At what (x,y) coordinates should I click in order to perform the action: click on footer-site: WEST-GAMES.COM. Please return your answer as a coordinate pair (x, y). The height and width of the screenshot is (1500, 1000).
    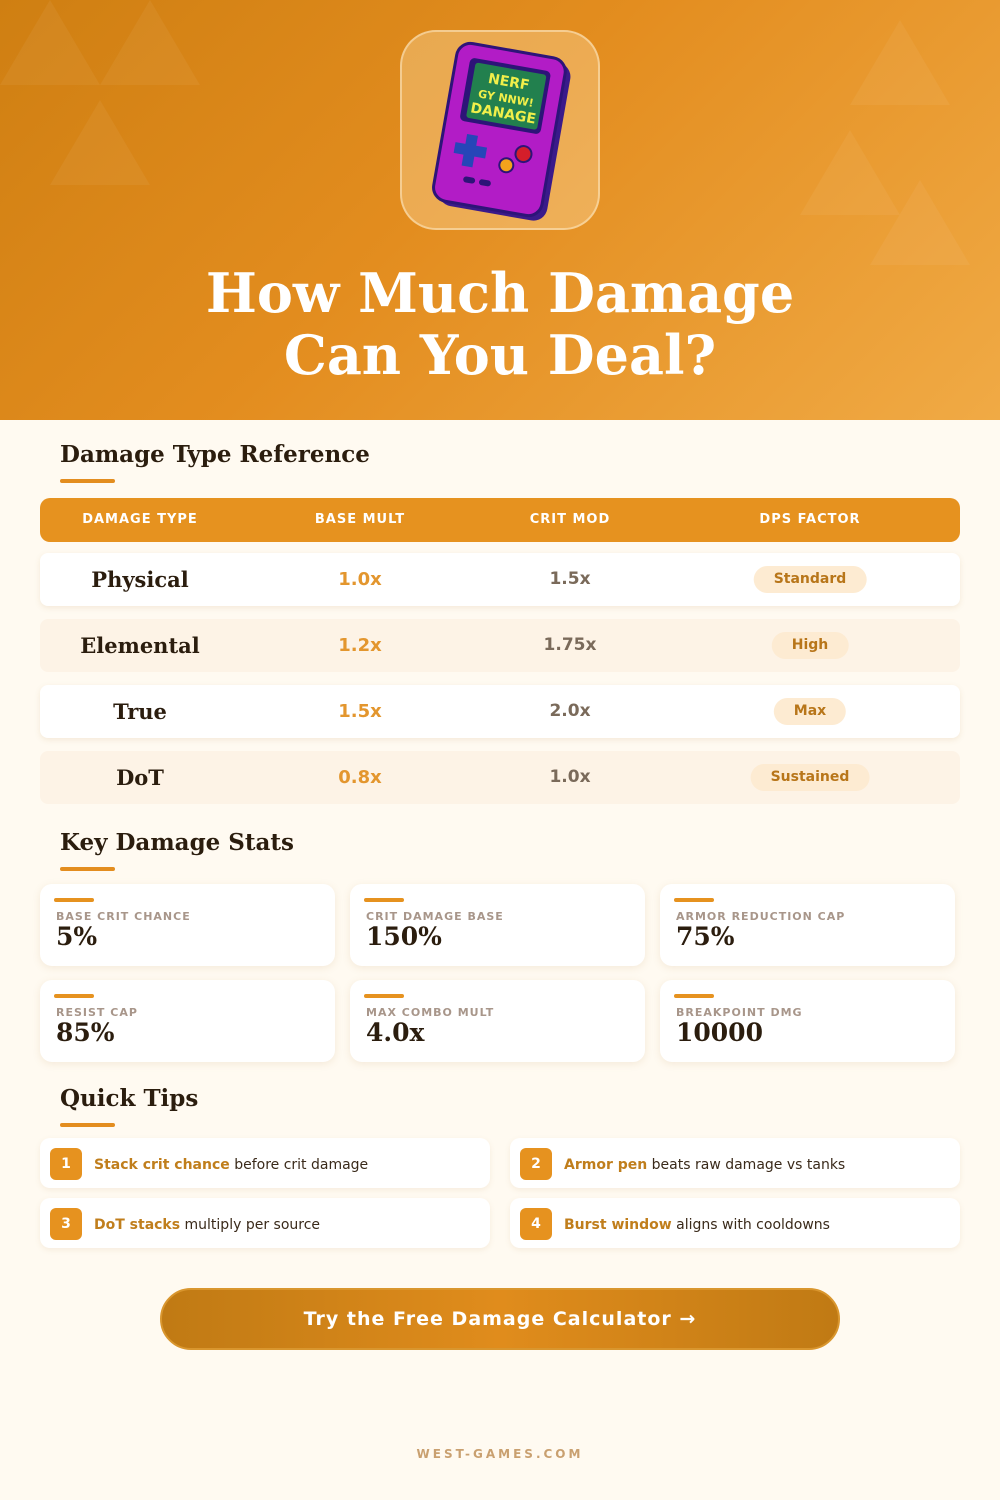
    Looking at the image, I should click on (500, 1454).